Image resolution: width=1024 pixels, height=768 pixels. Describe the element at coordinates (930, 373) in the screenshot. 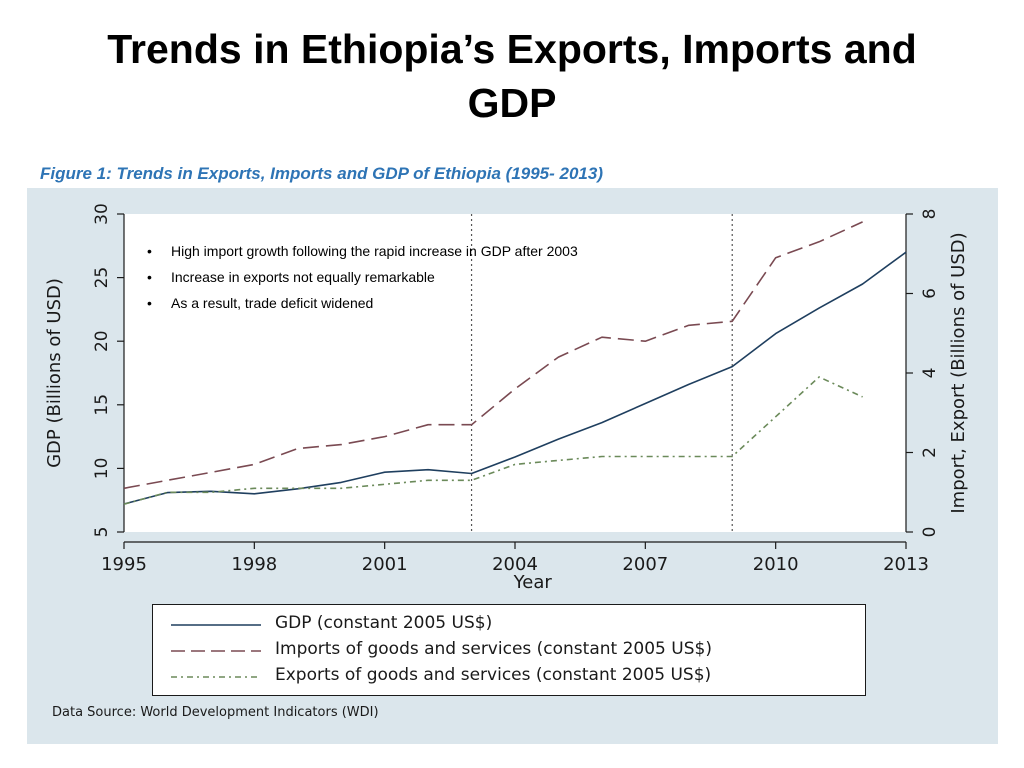

I see `y-tick-label-right: 4` at that location.